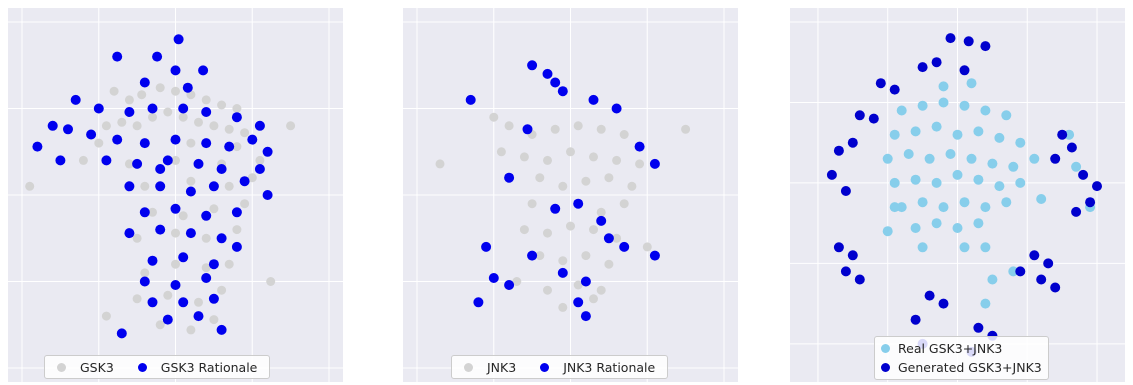 This screenshot has width=1133, height=385. What do you see at coordinates (502, 367) in the screenshot?
I see `legend-label-jnk3: JNK3` at bounding box center [502, 367].